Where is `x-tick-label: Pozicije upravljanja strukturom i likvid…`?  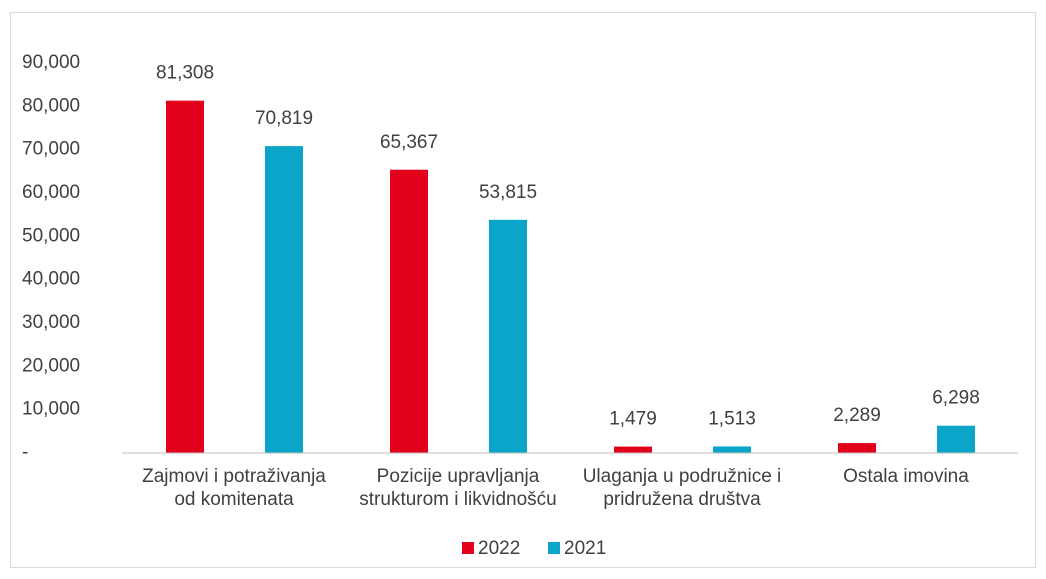
x-tick-label: Pozicije upravljanja strukturom i likvid… is located at coordinates (458, 488).